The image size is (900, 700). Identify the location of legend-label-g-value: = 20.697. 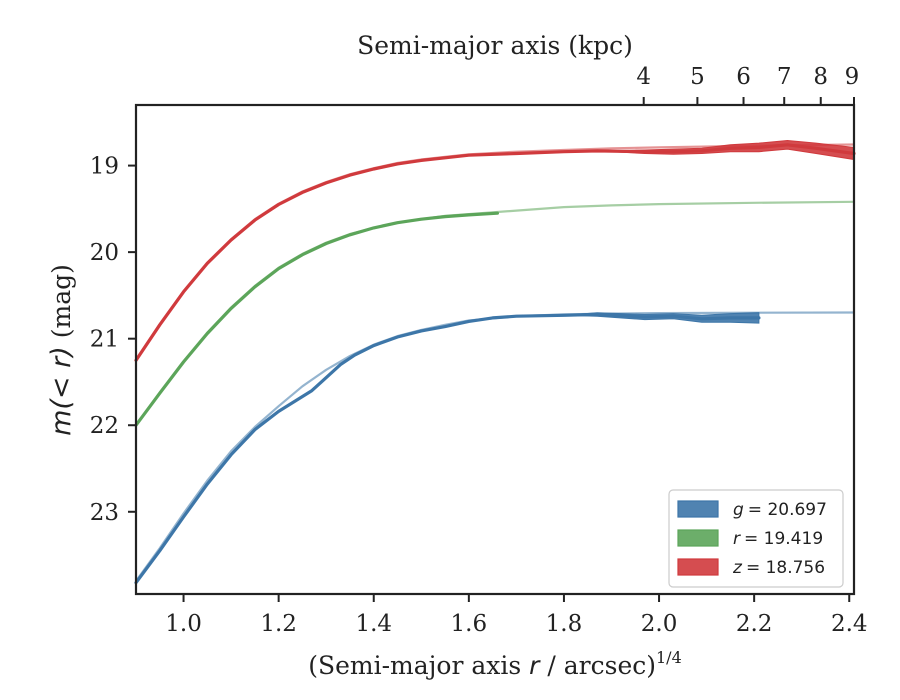
(787, 510).